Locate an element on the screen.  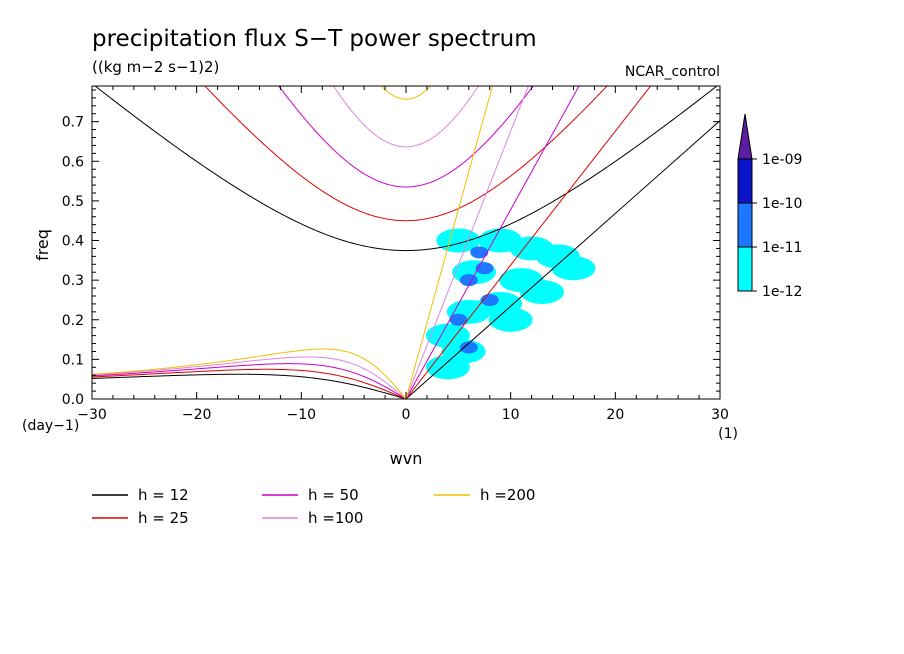
colorbar-label: 1e-12 is located at coordinates (782, 292).